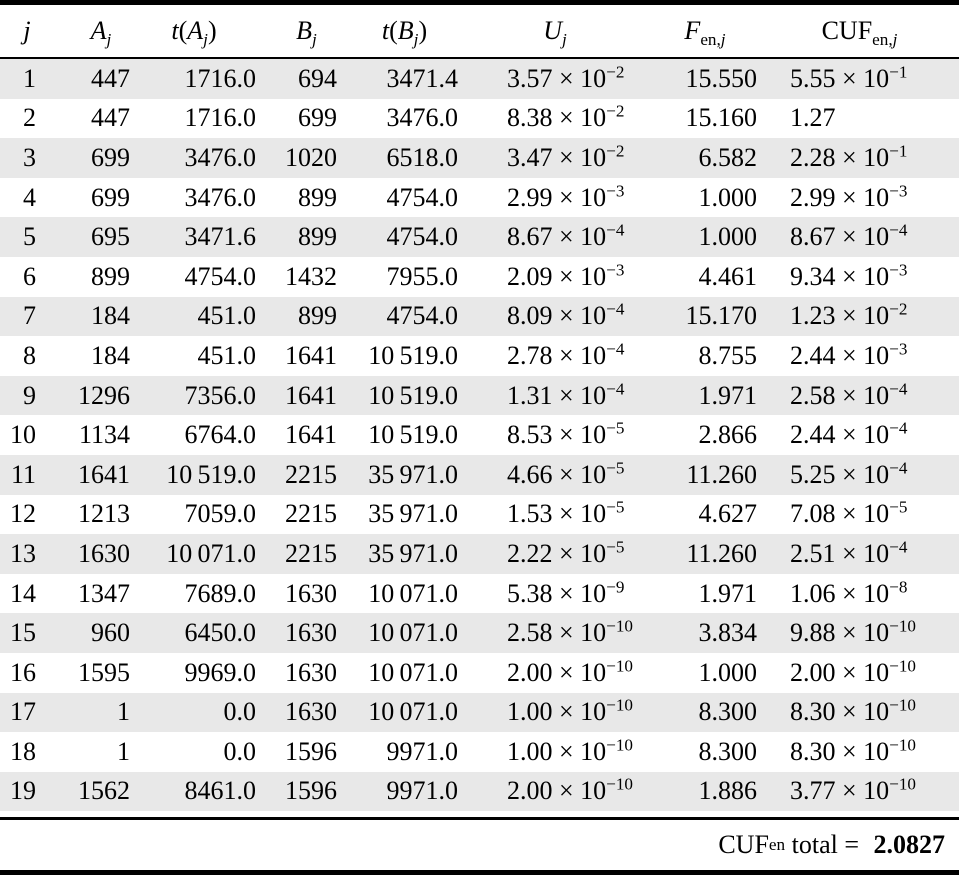 The width and height of the screenshot is (959, 877). I want to click on total-label-cuf: CUF, so click(743, 845).